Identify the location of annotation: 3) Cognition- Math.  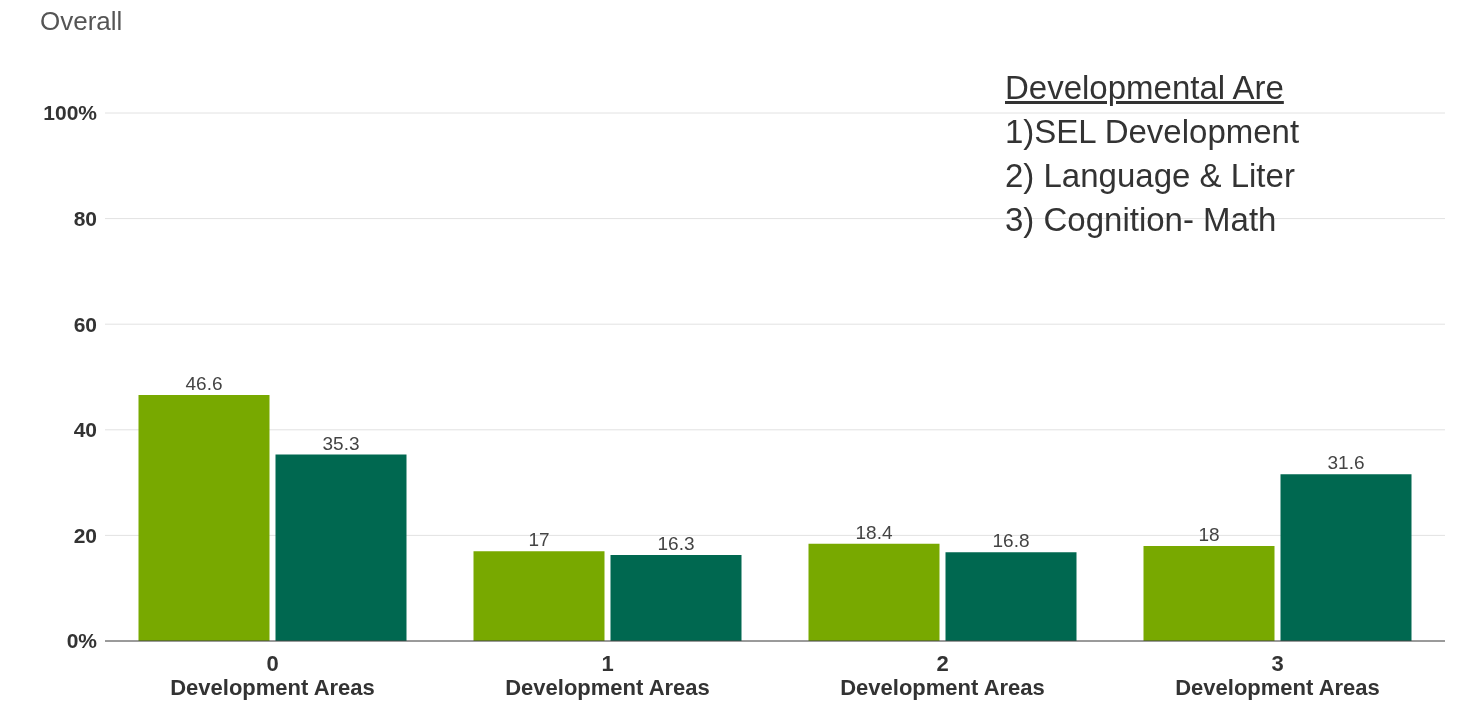
(1141, 220).